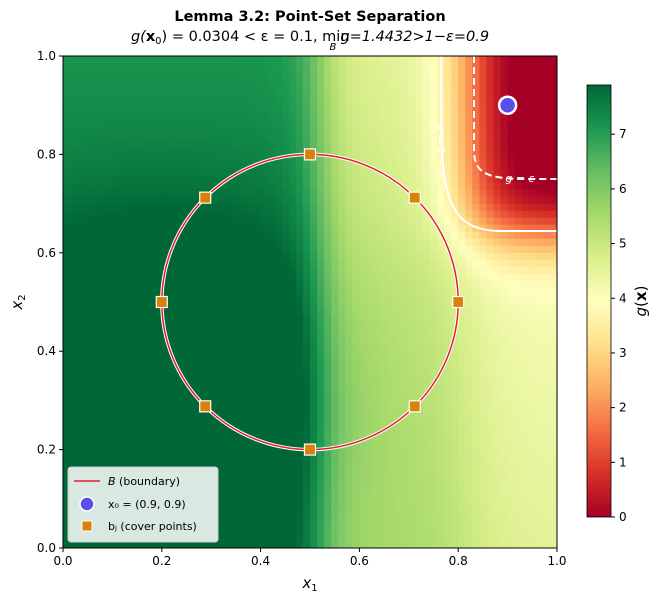  I want to click on cover-point, so click(205, 197).